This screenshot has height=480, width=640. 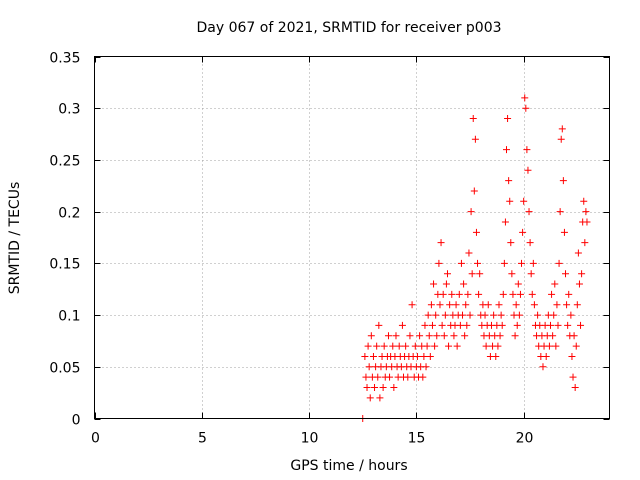 I want to click on y-tick-label: 0.3, so click(x=69, y=110).